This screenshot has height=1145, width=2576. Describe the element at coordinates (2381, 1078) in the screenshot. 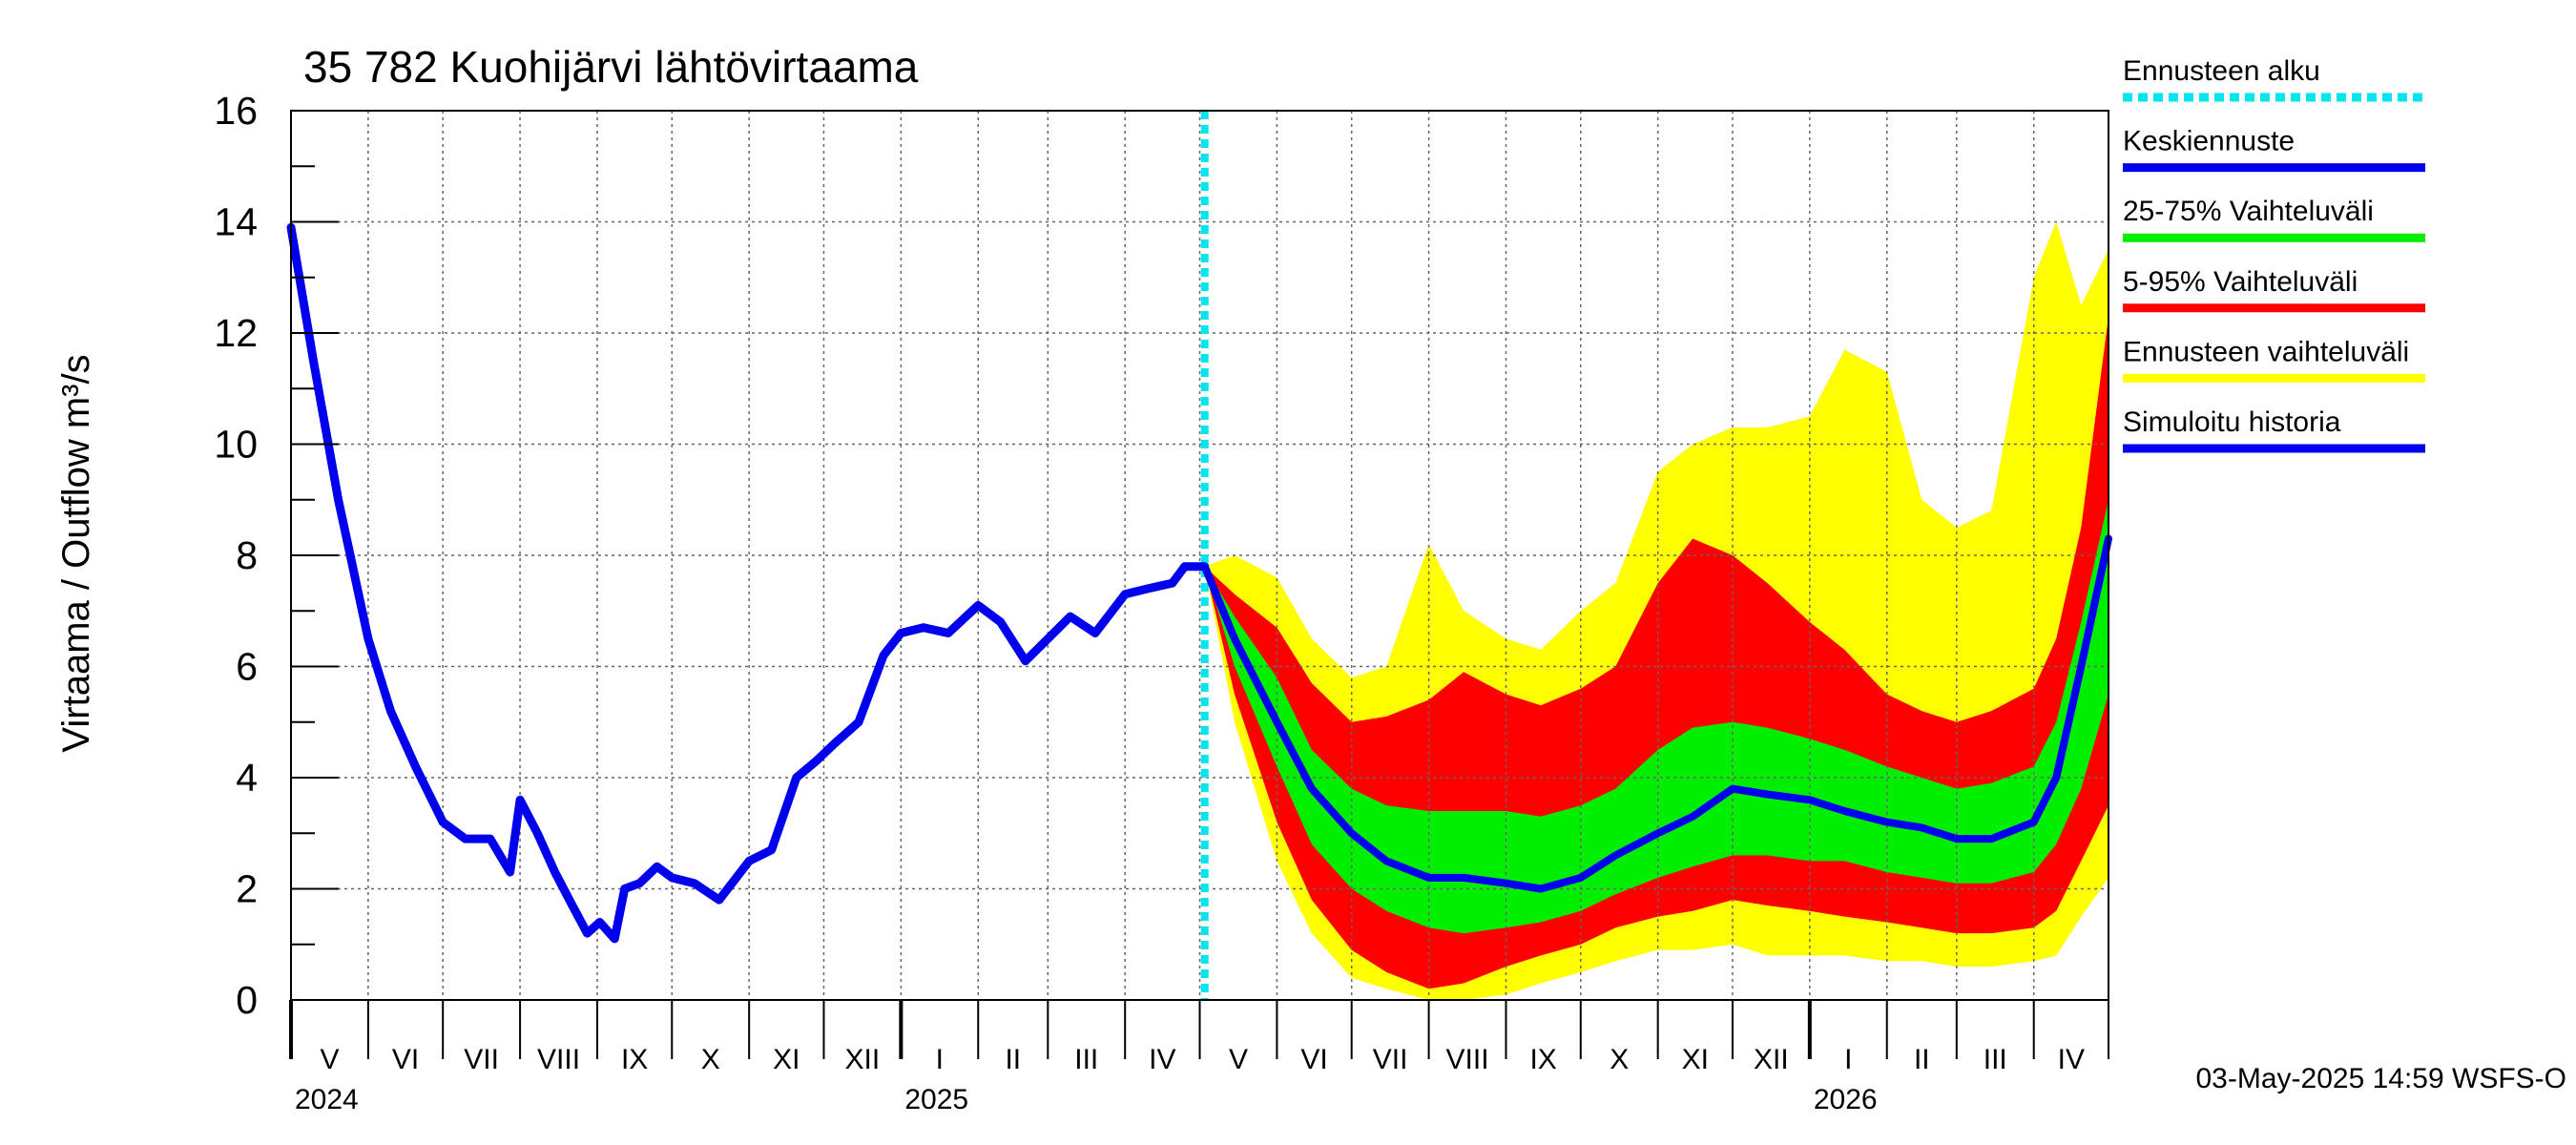

I see `timestamp-label: 03-May-2025 14:59 WSFS-O` at that location.